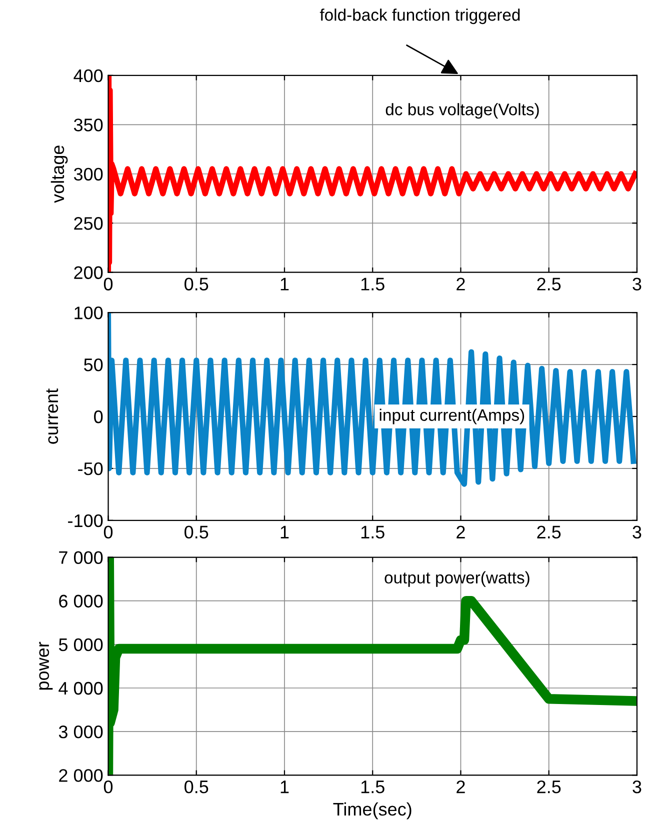 The image size is (656, 838). What do you see at coordinates (90, 469) in the screenshot?
I see `y-tick-label: -50` at bounding box center [90, 469].